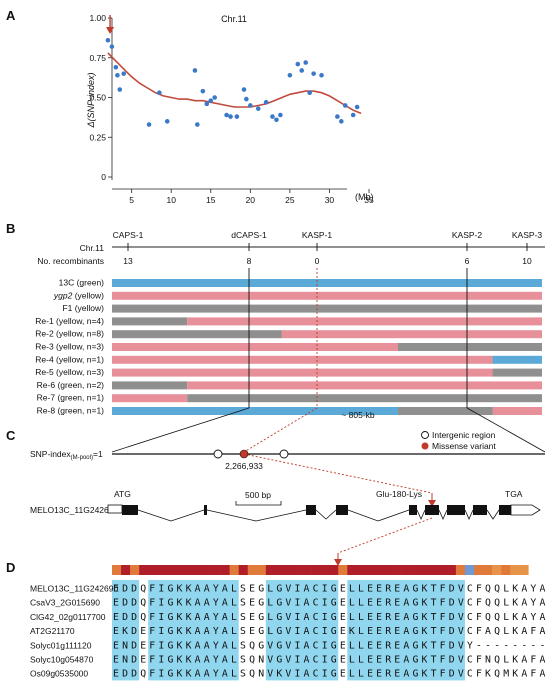 The width and height of the screenshot is (550, 688). I want to click on x-tick-label: 15, so click(211, 200).